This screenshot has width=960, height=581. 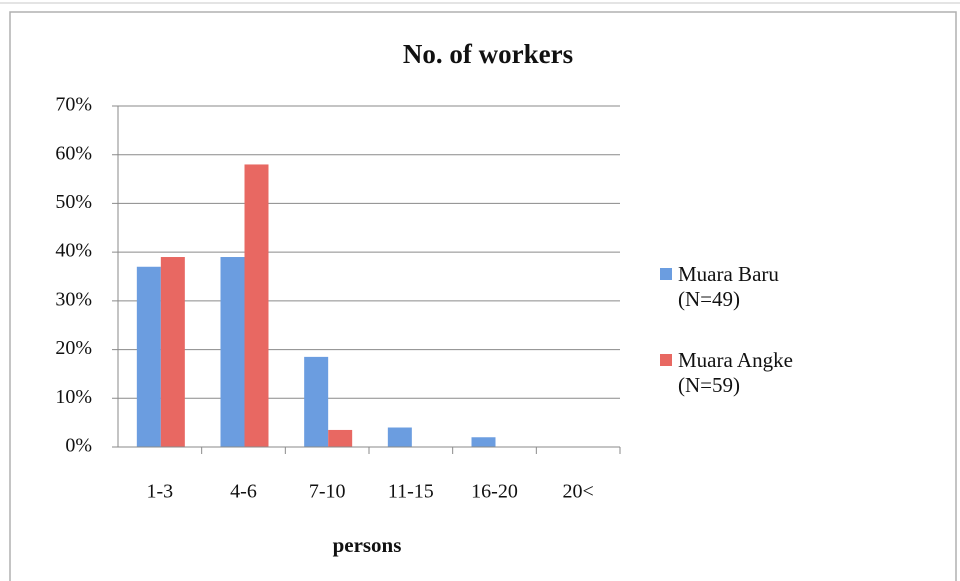 I want to click on x-tick-label: 7-10, so click(x=327, y=492).